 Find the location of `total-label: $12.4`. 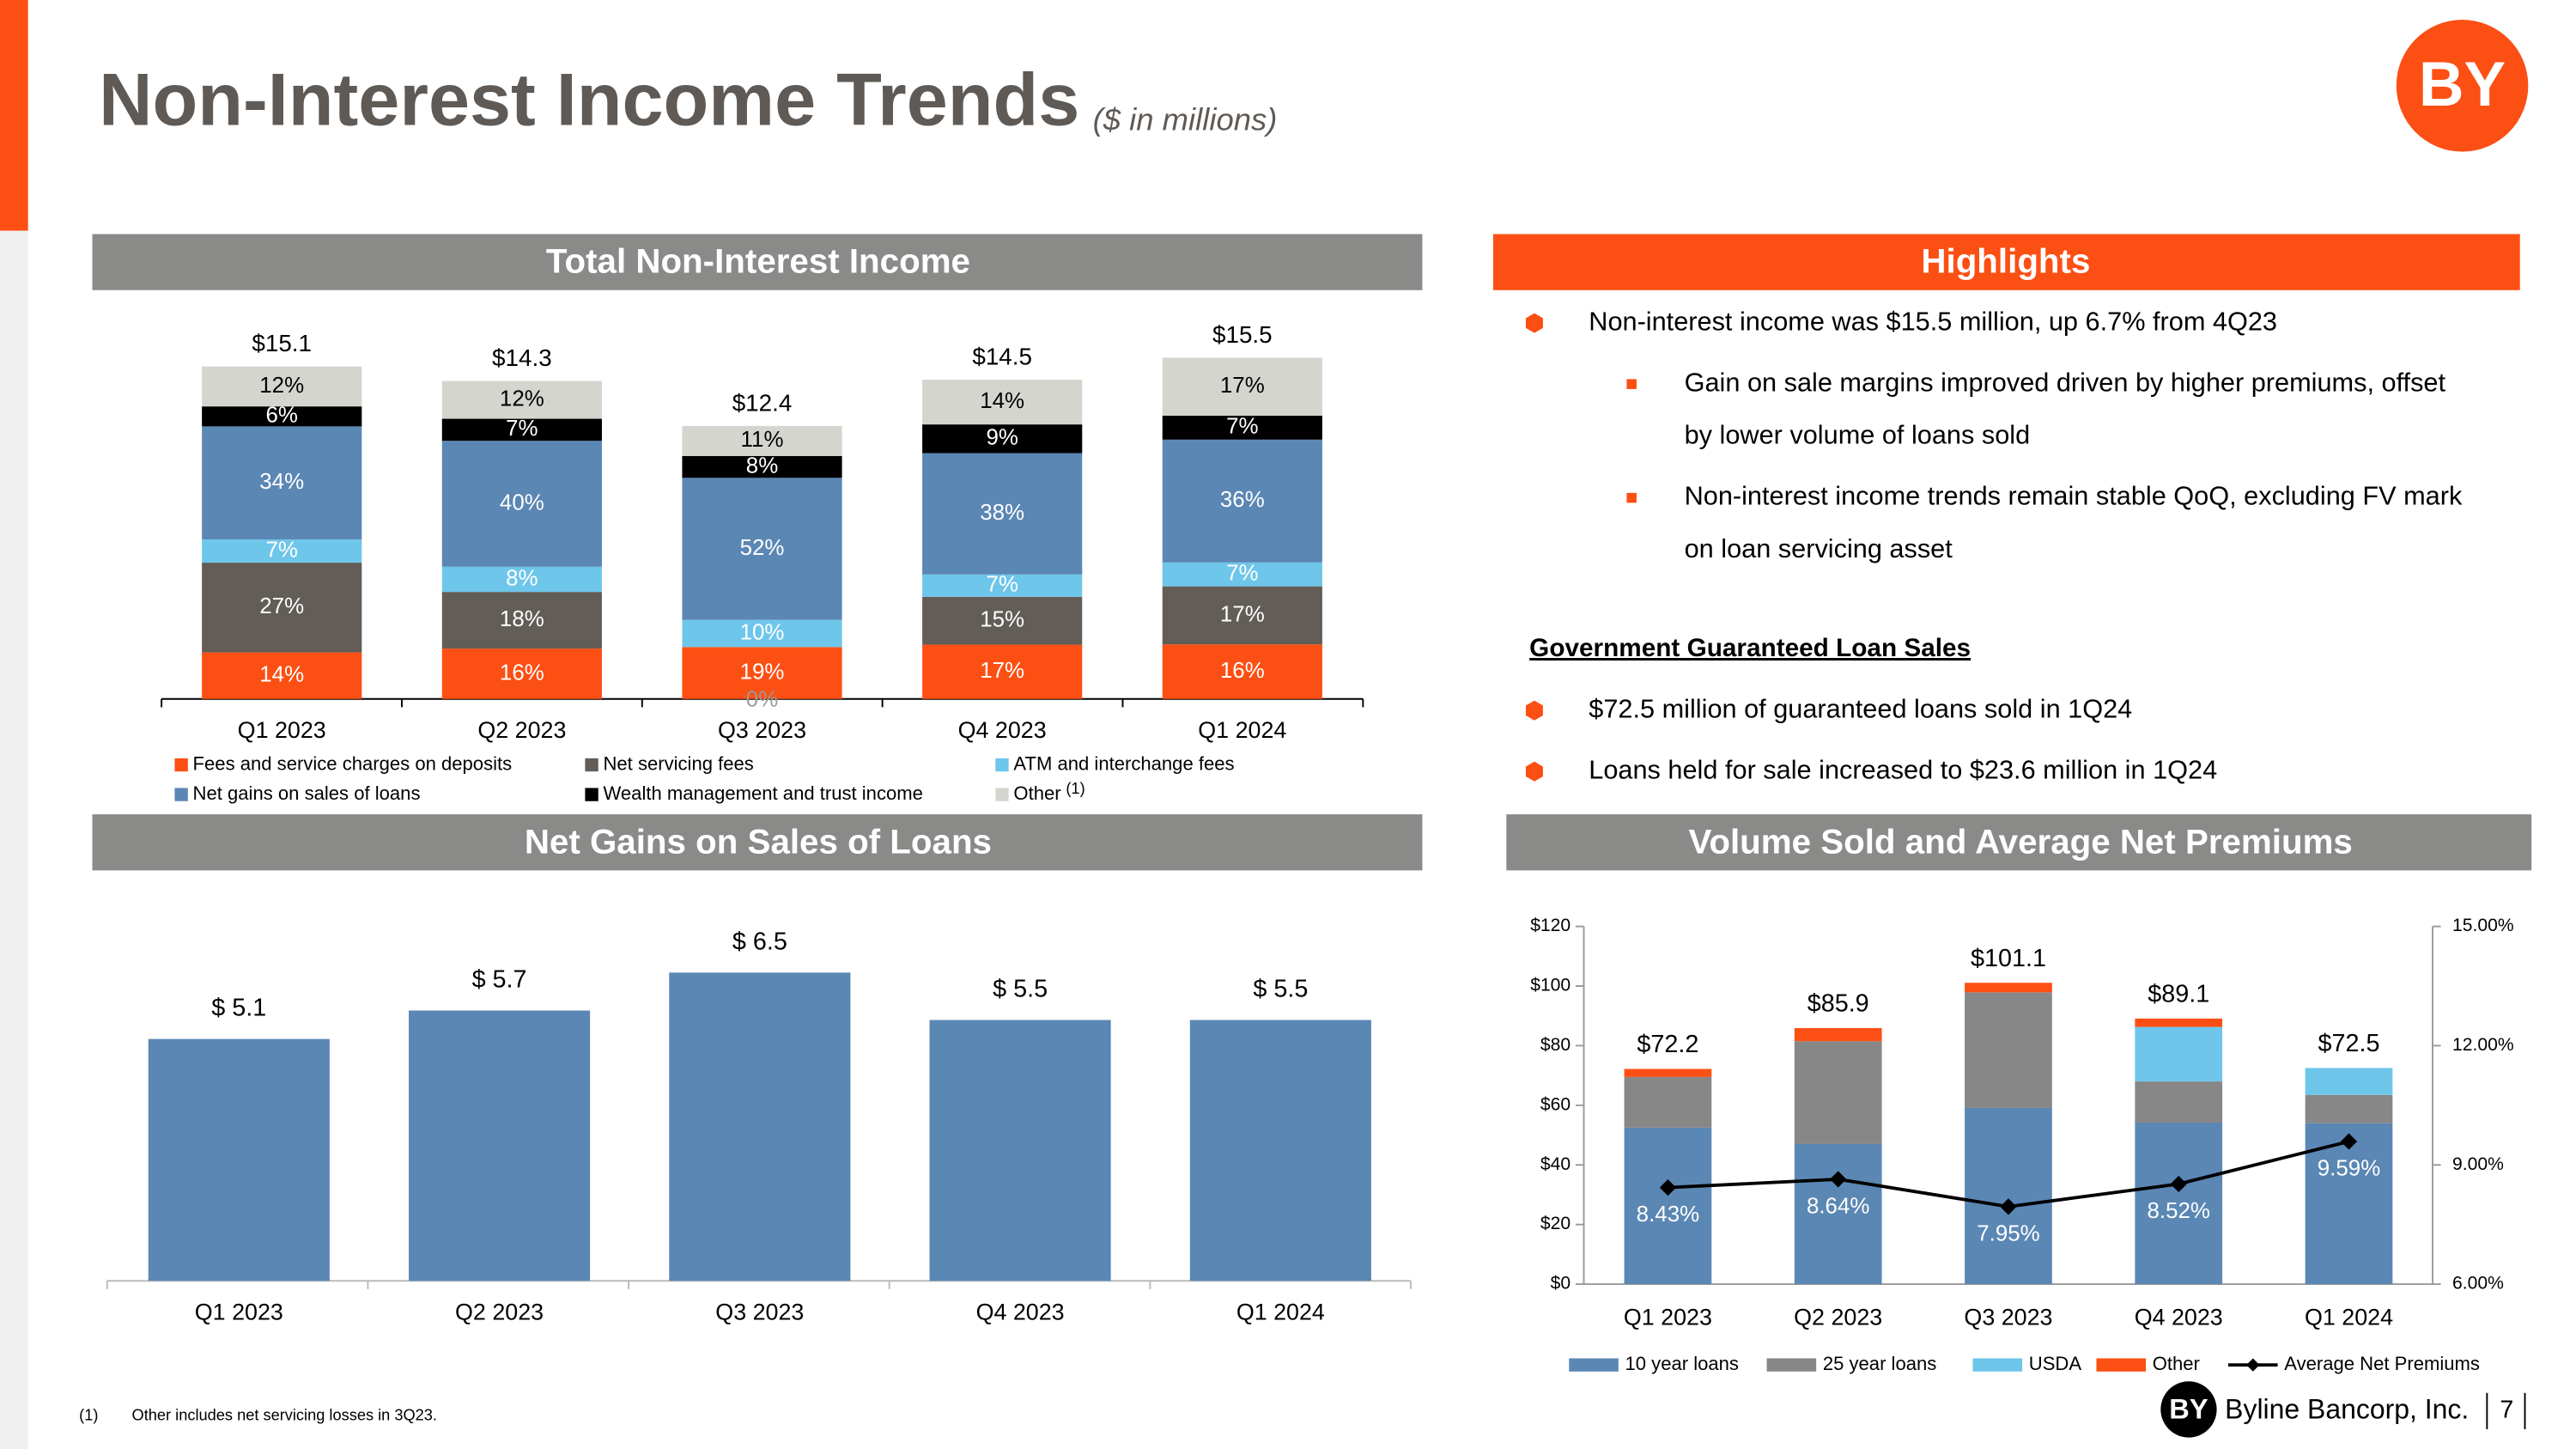

total-label: $12.4 is located at coordinates (762, 402).